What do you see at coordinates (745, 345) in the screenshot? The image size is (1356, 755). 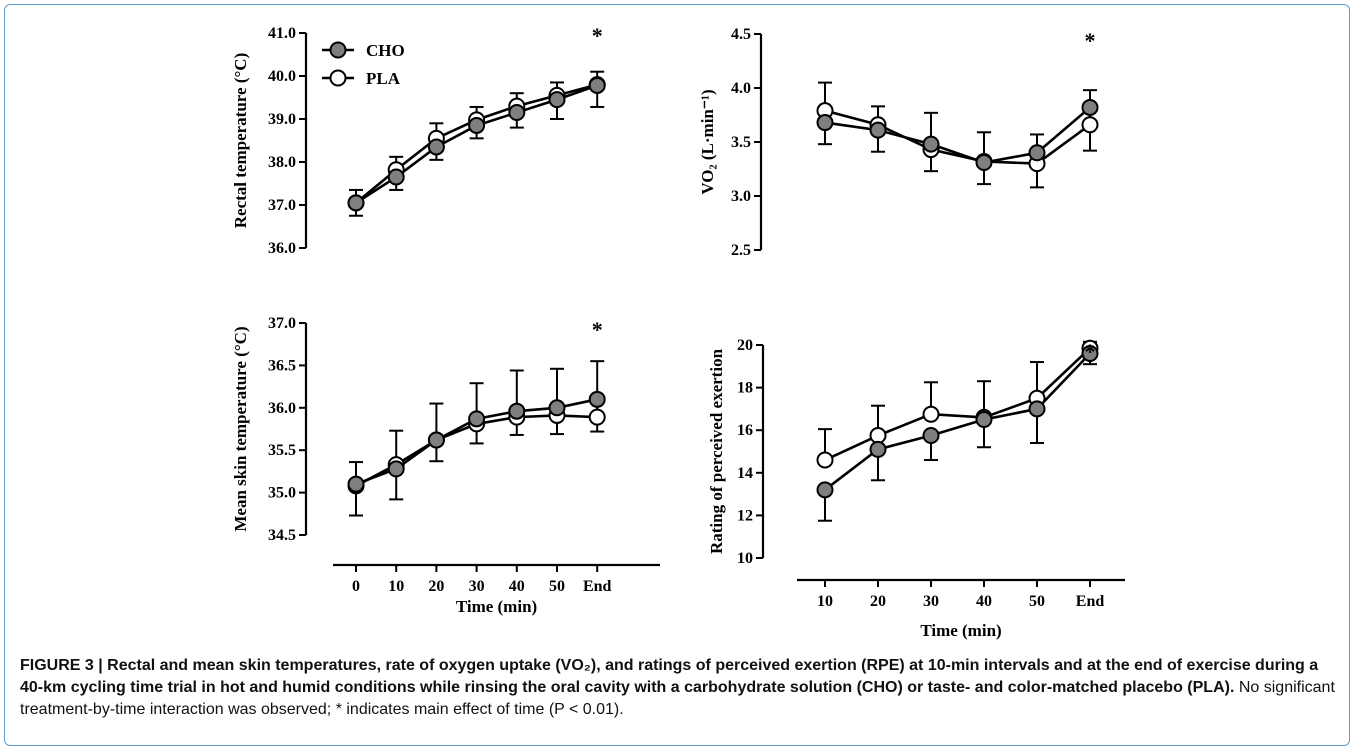 I see `y-tick-label: 20` at bounding box center [745, 345].